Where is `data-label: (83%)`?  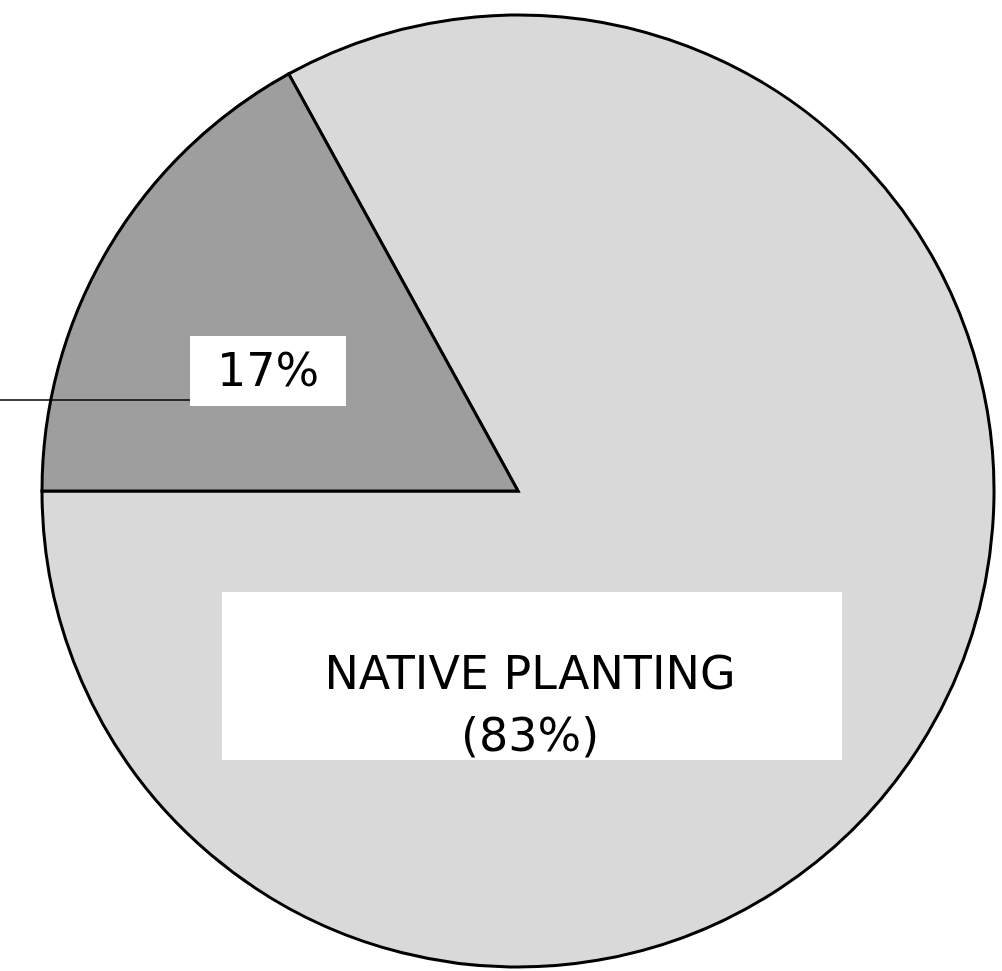
data-label: (83%) is located at coordinates (530, 735).